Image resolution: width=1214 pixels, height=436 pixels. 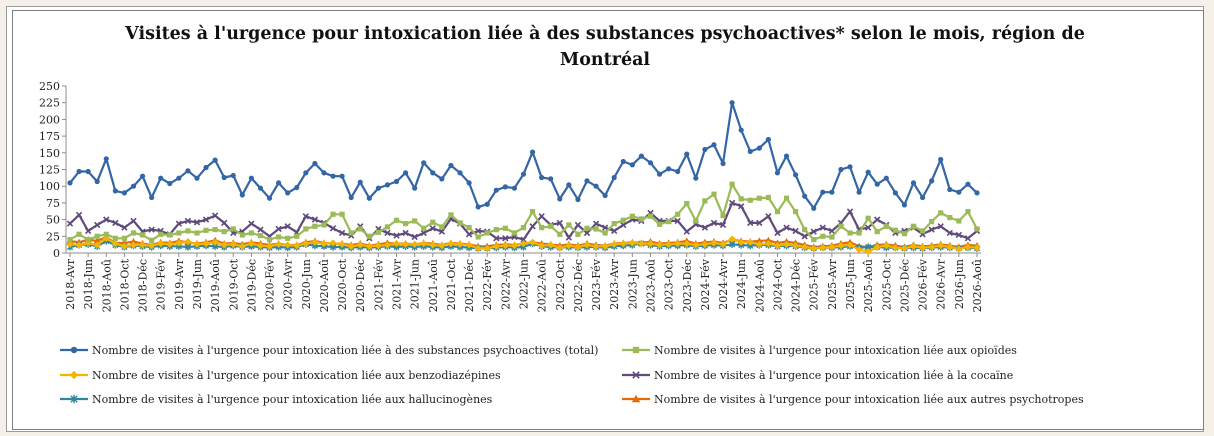 I want to click on x-tick-label: 2020-Avr, so click(x=288, y=283).